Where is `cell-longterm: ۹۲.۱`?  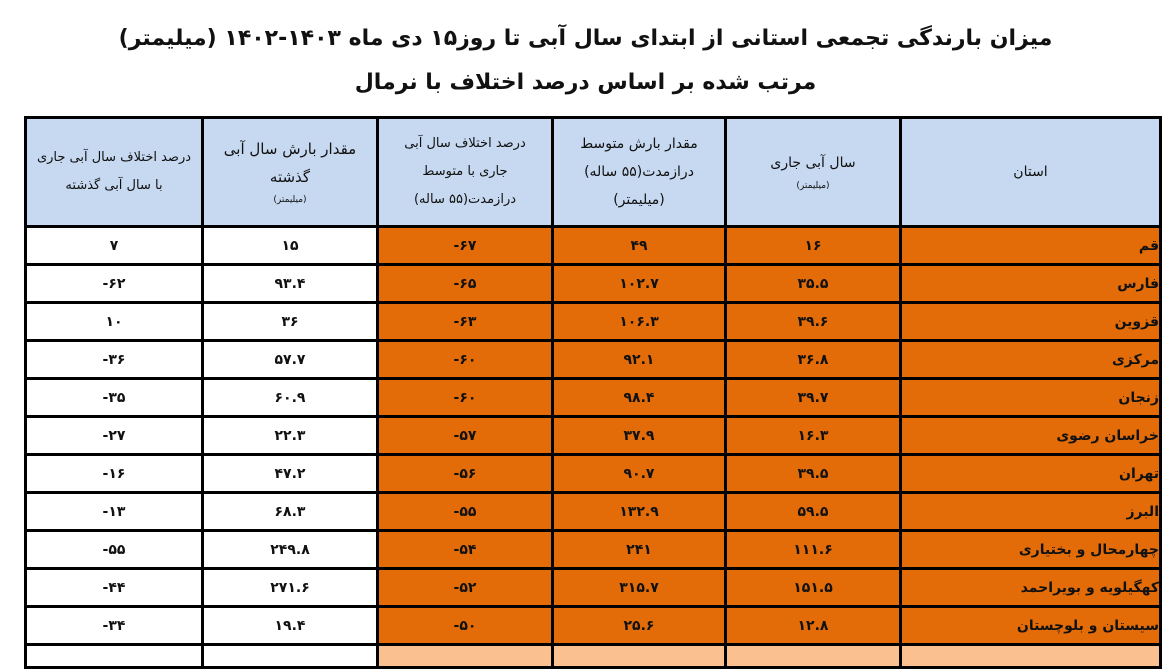
cell-longterm: ۹۲.۱ is located at coordinates (639, 359).